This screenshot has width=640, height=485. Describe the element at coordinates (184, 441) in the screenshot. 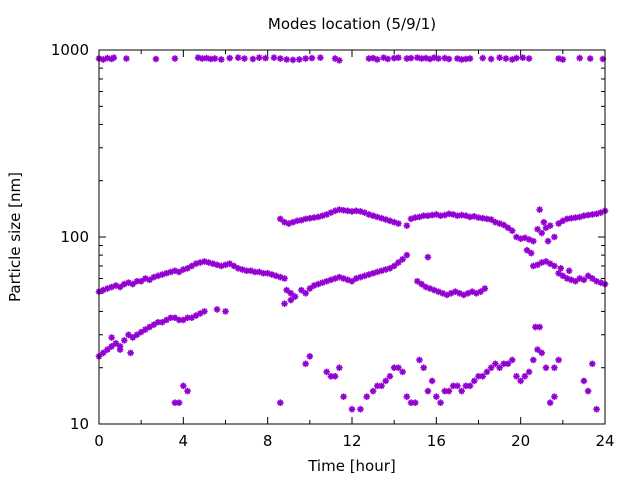

I see `x-tick-label: 4` at that location.